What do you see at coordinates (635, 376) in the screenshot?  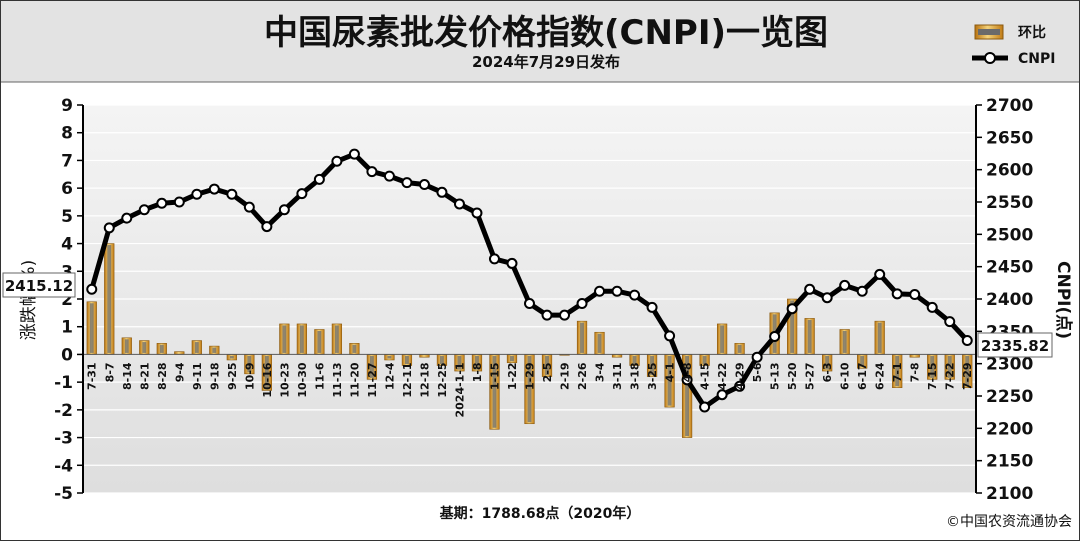 I see `x-tick-label: 3-18` at bounding box center [635, 376].